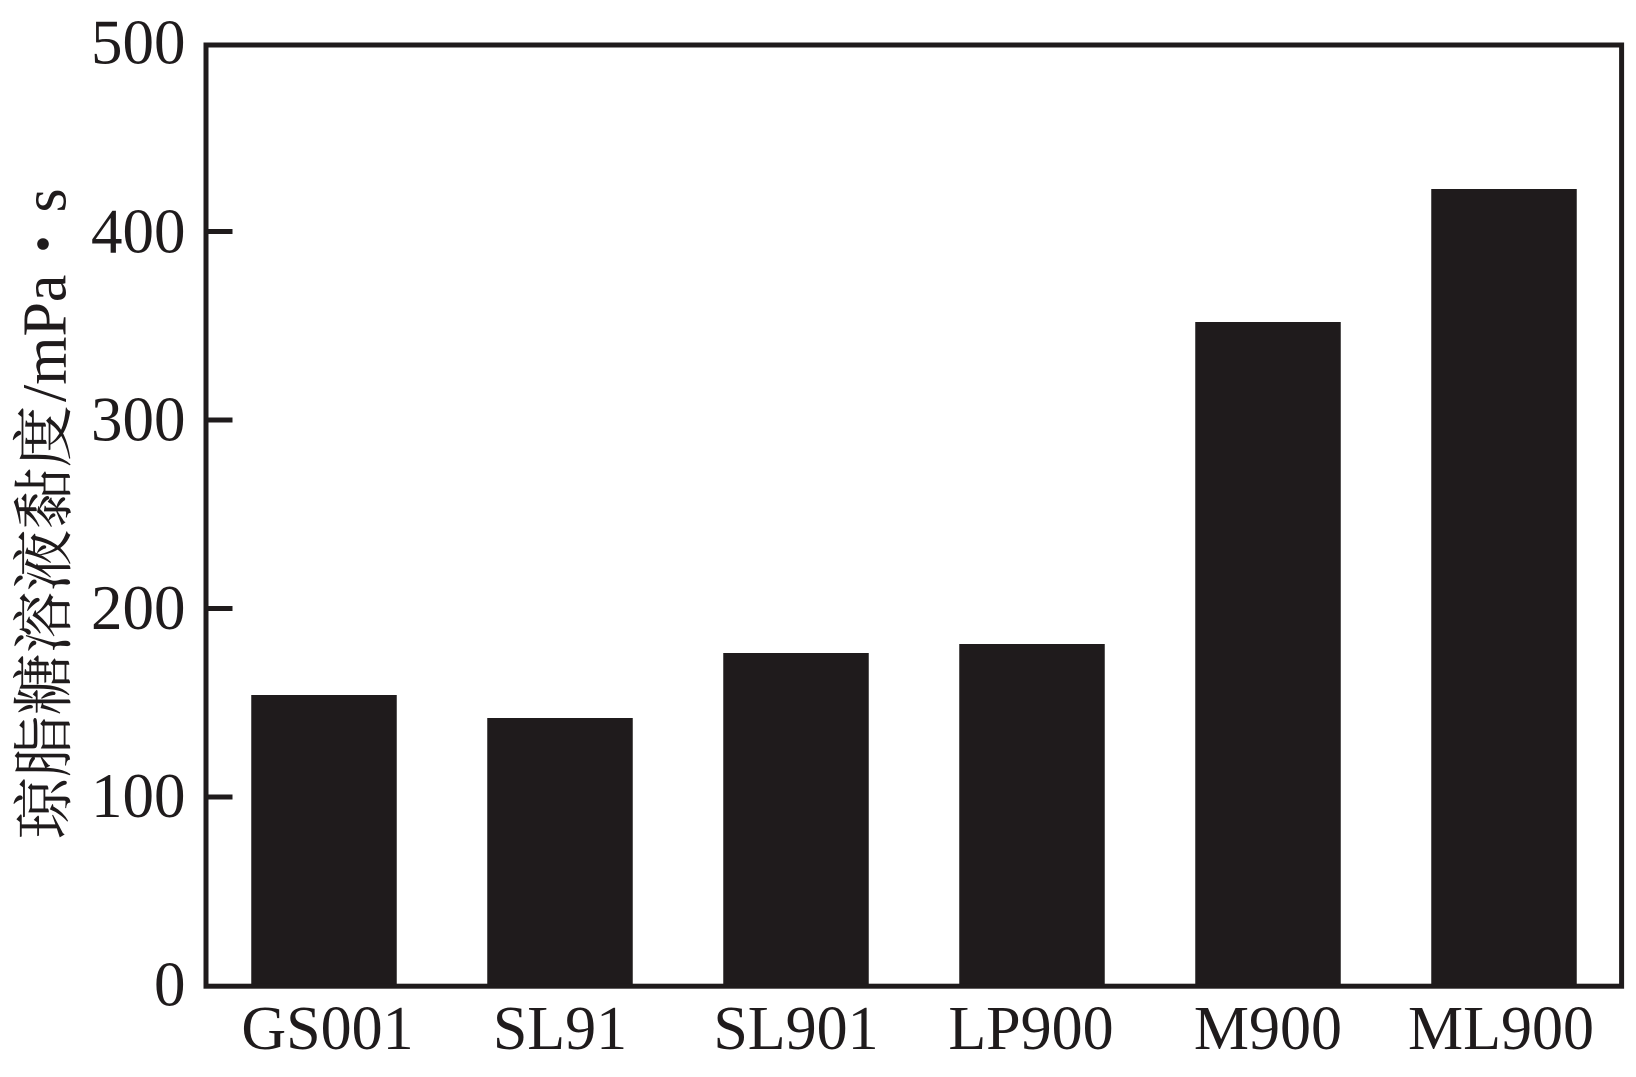  What do you see at coordinates (1268, 1029) in the screenshot?
I see `svg-text: M900` at bounding box center [1268, 1029].